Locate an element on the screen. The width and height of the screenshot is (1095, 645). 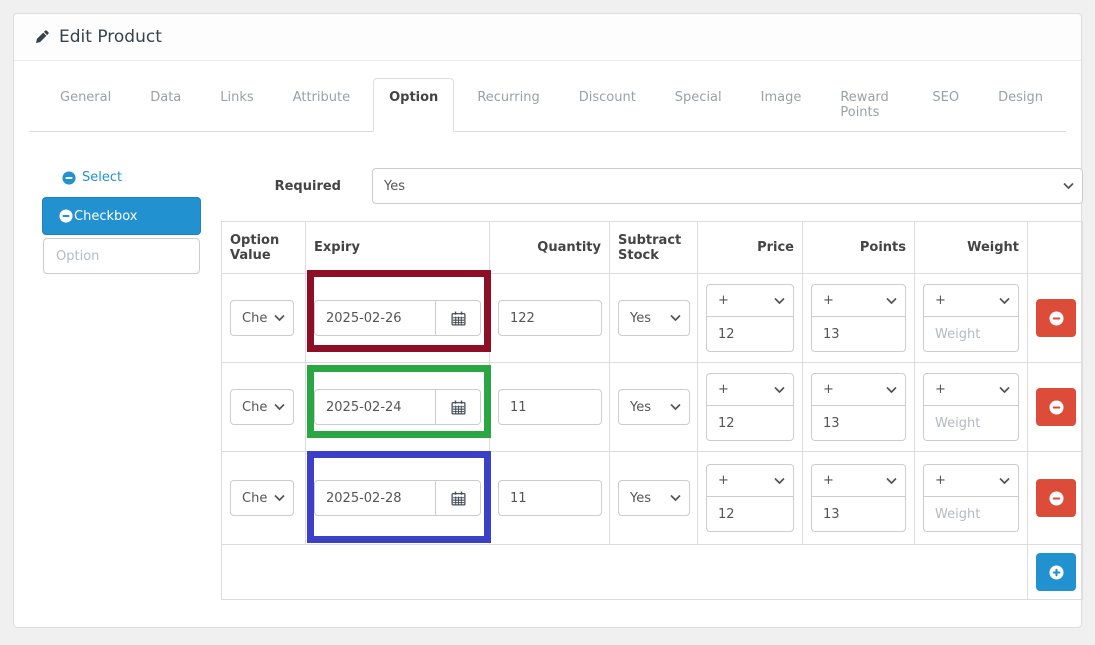
tab-attribute: Attribute is located at coordinates (321, 97).